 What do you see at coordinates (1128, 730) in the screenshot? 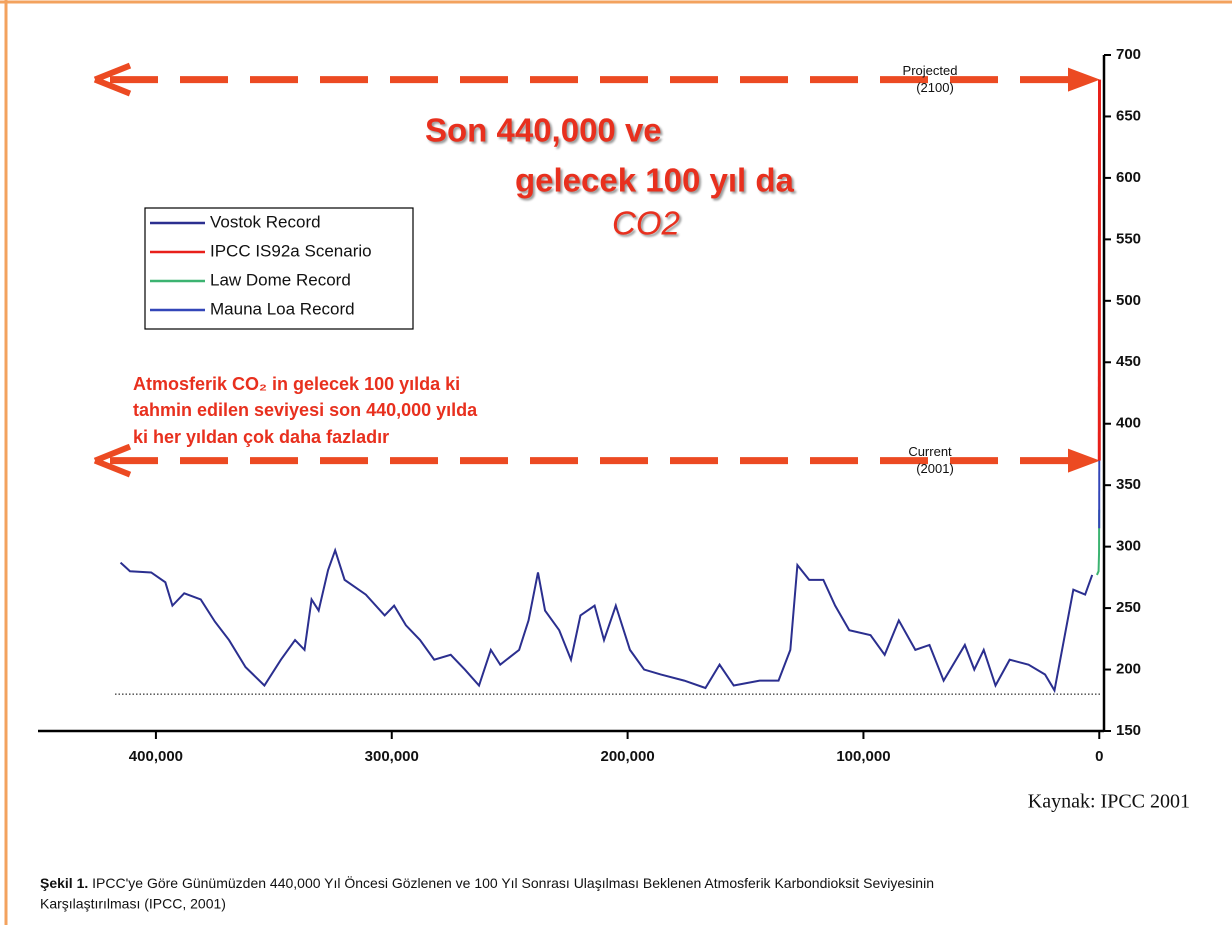
I see `y-tick-label: 150` at bounding box center [1128, 730].